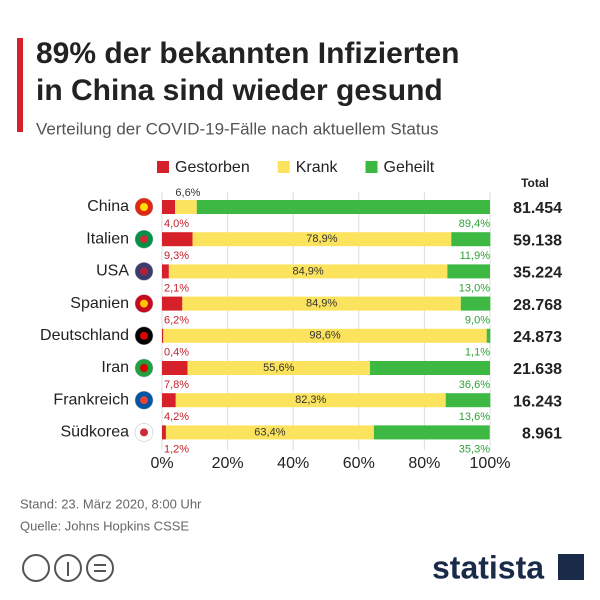 The image size is (600, 600). What do you see at coordinates (187, 193) in the screenshot?
I see `value-label: 6,6%` at bounding box center [187, 193].